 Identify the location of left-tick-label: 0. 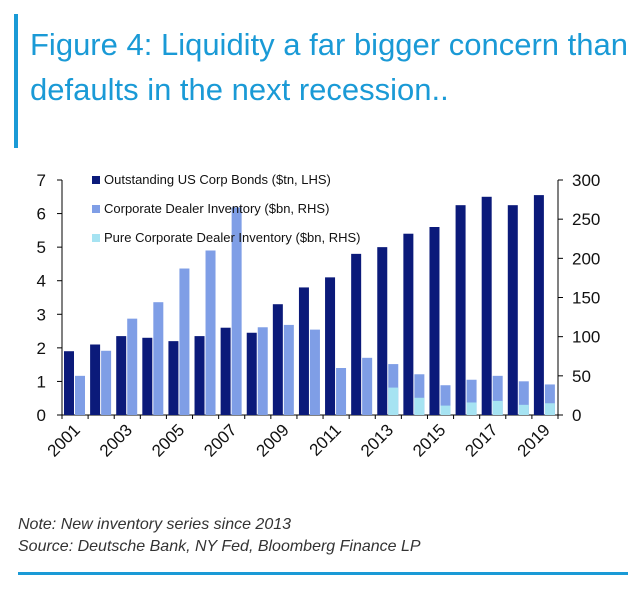
(41, 415).